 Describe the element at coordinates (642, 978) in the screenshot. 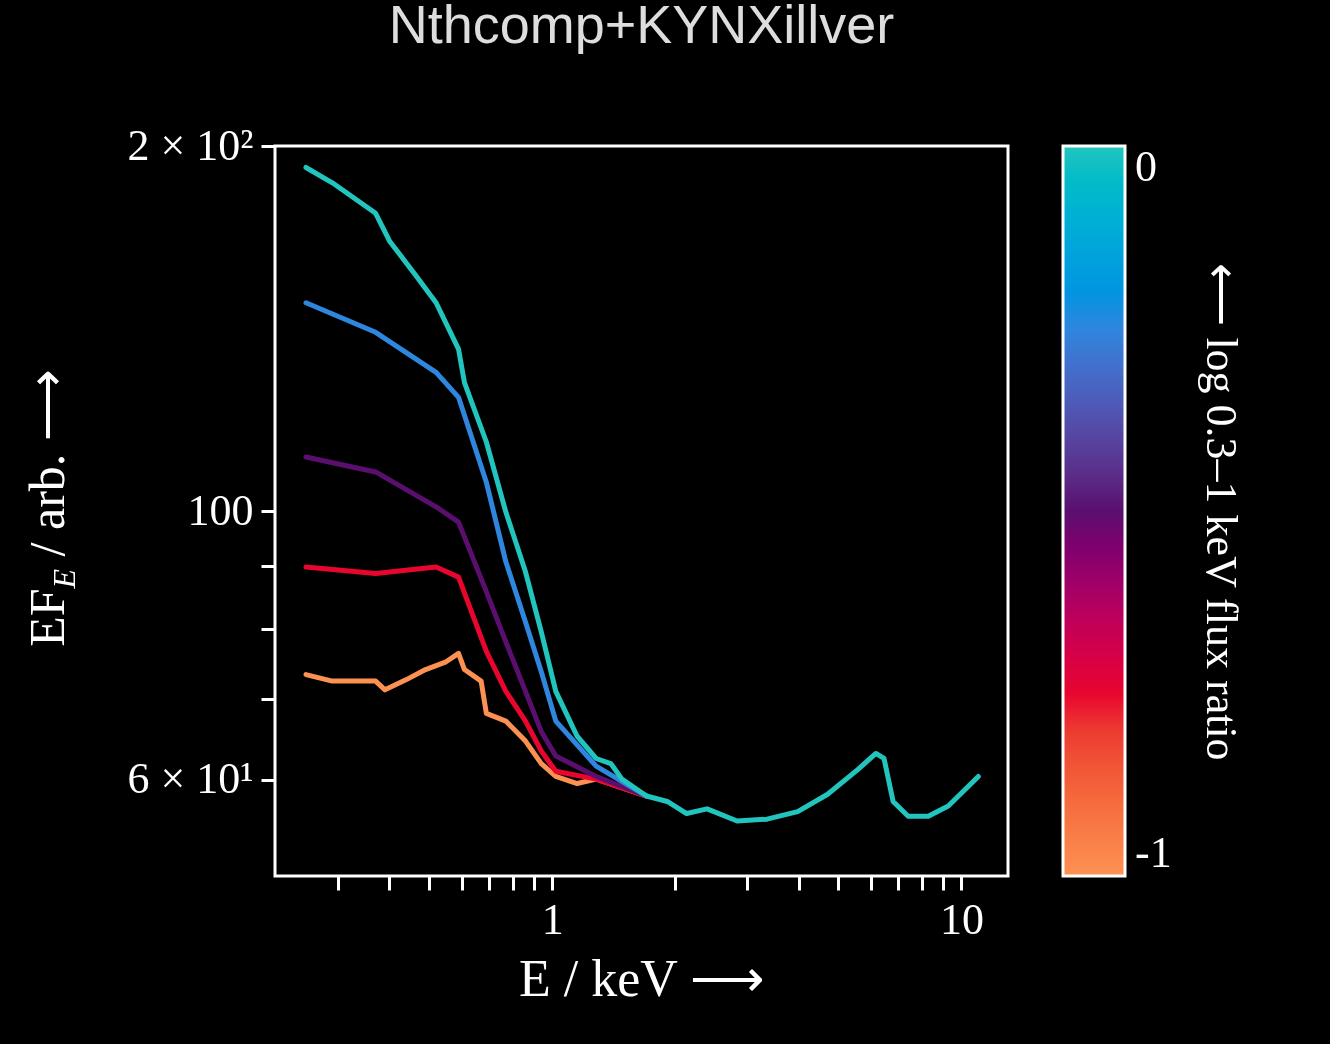

I see `x-axis-title: E / keV ⟶` at that location.